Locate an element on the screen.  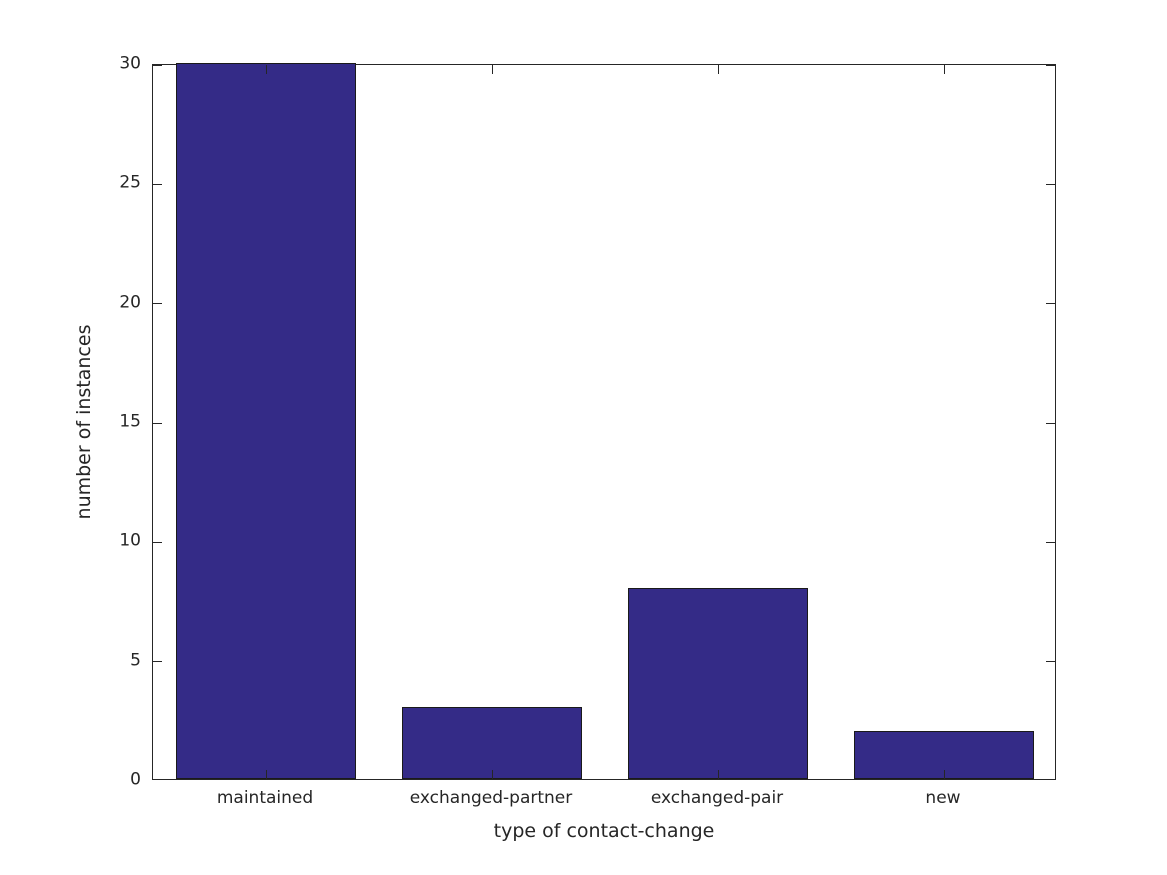
x-tick-label: maintained is located at coordinates (265, 798).